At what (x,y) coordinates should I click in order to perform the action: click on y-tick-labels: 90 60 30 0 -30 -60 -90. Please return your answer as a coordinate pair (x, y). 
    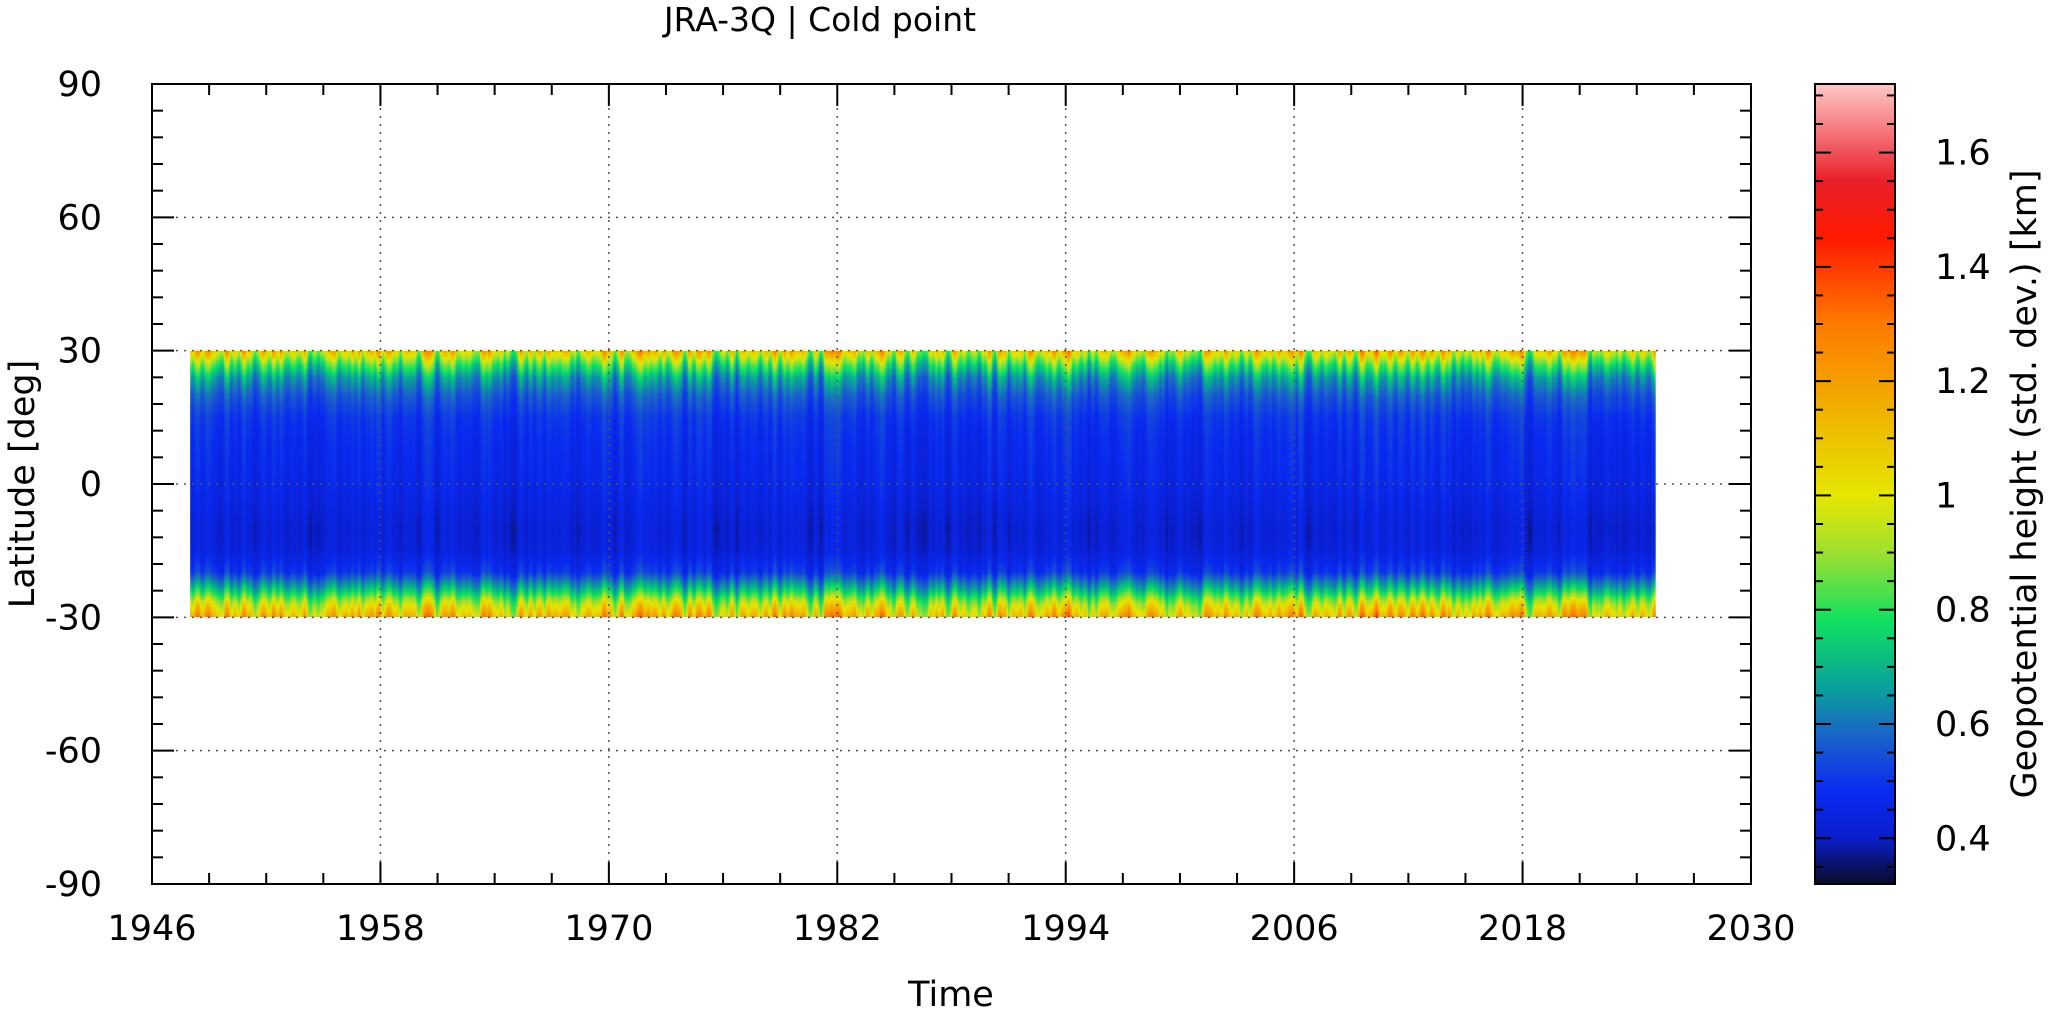
    Looking at the image, I should click on (73, 485).